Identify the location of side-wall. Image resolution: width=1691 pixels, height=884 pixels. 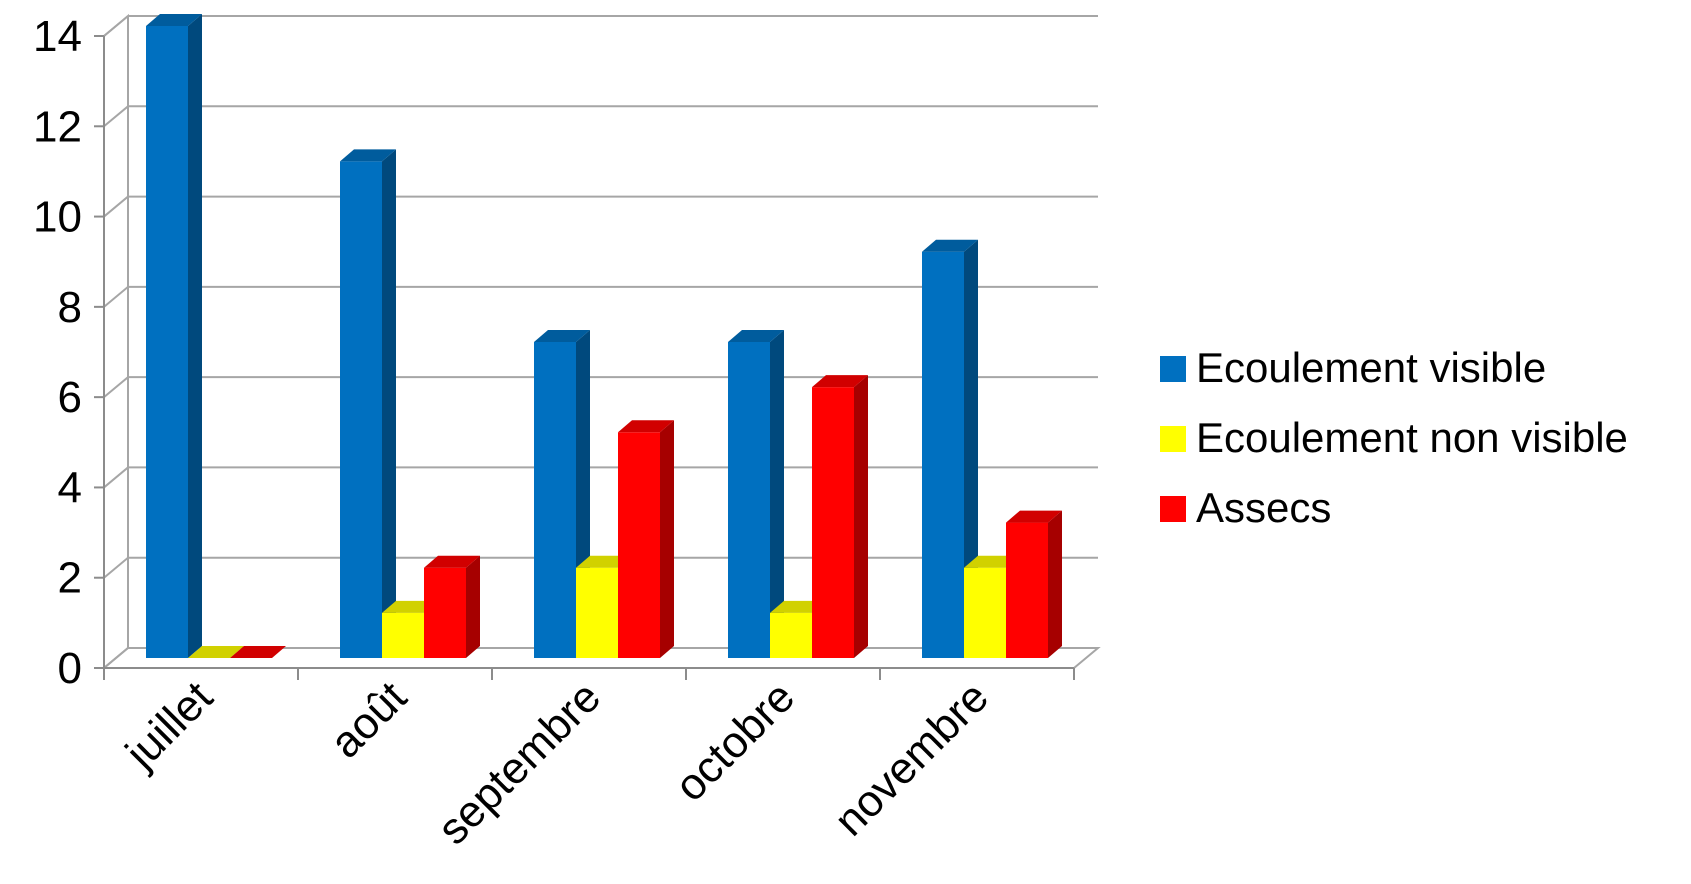
(116, 342).